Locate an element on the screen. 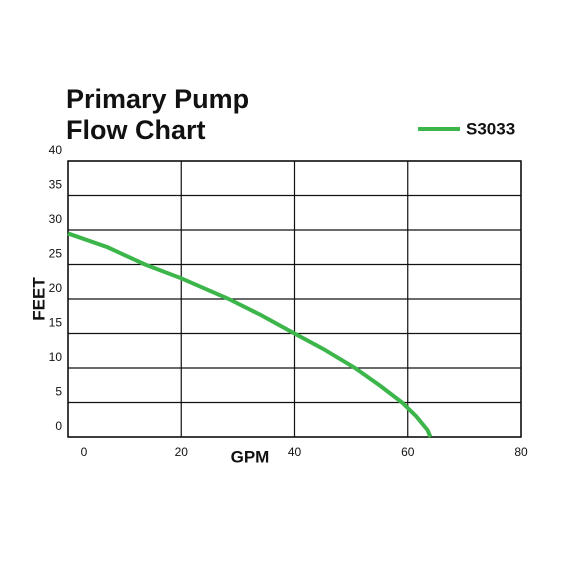  x-tick-label: 40 is located at coordinates (295, 452).